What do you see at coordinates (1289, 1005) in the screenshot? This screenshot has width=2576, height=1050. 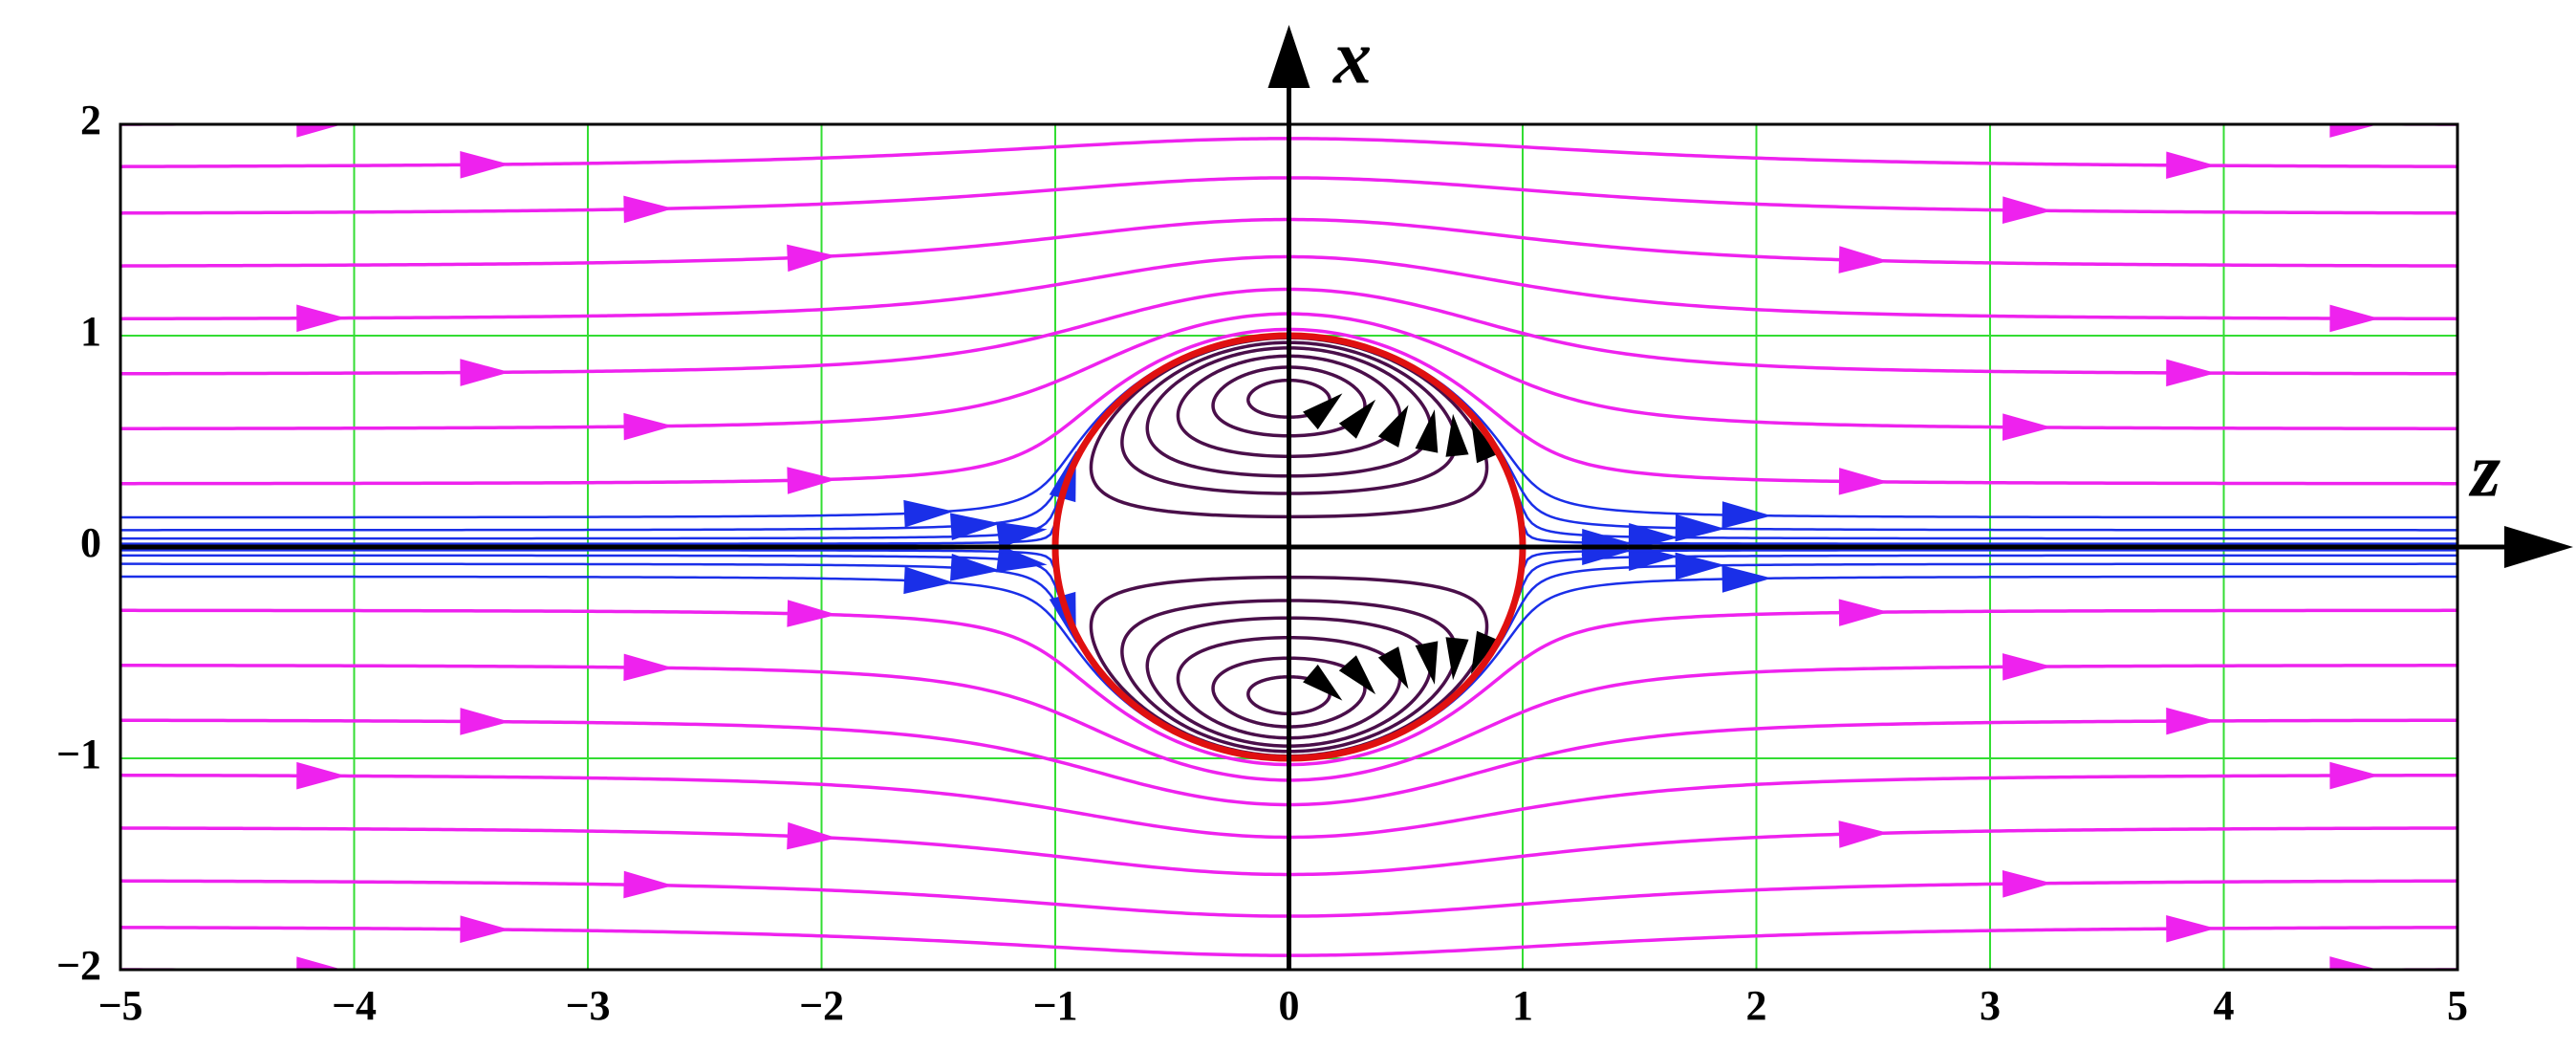 I see `x-tick-label: 0` at bounding box center [1289, 1005].